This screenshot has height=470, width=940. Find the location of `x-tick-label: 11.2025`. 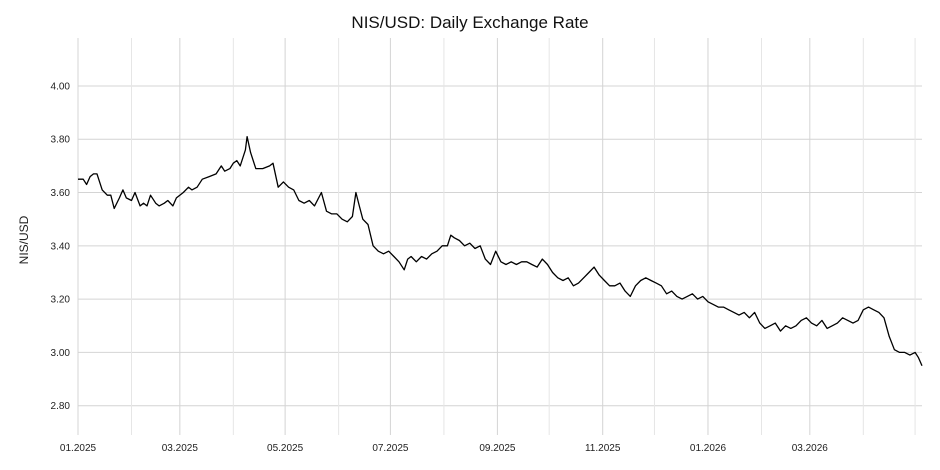

x-tick-label: 11.2025 is located at coordinates (603, 448).